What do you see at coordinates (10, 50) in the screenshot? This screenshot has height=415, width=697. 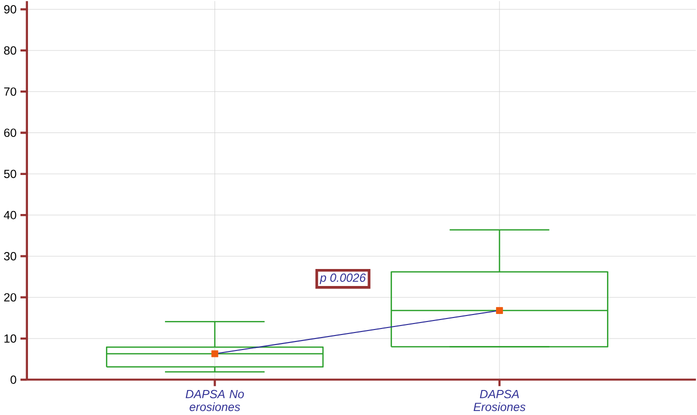 I see `y-tick-label: 80` at bounding box center [10, 50].